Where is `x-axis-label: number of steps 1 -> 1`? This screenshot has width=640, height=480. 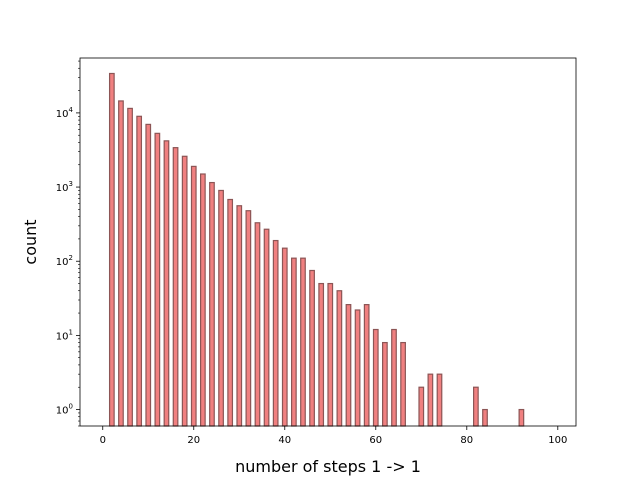
x-axis-label: number of steps 1 -> 1 is located at coordinates (328, 466).